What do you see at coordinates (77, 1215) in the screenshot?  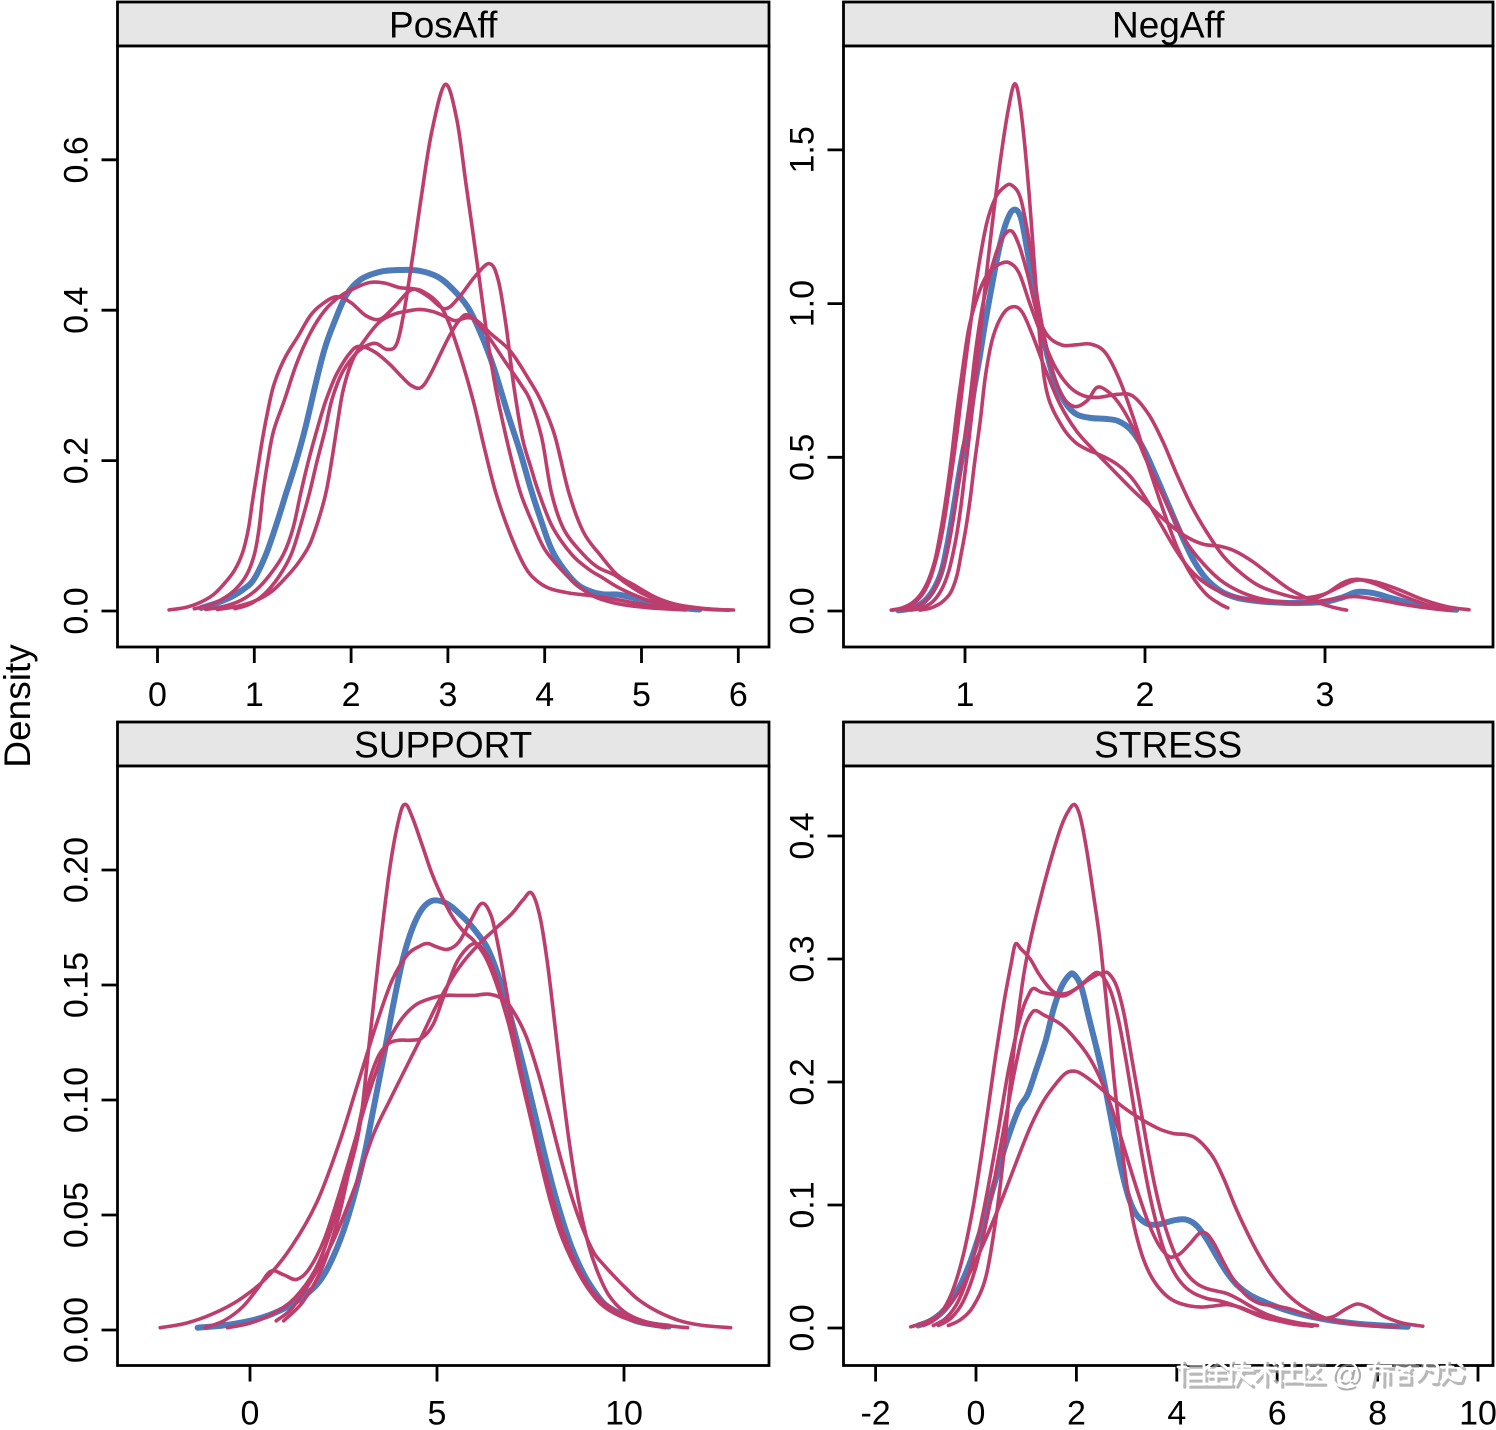 I see `svg-text: 0.05` at bounding box center [77, 1215].